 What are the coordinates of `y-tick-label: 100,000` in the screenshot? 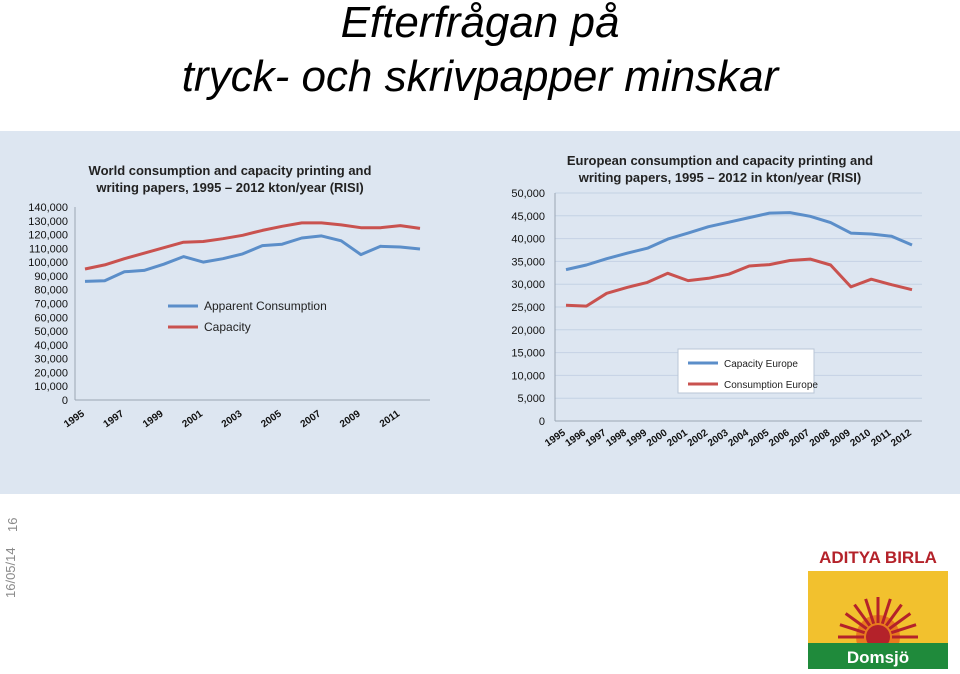 It's located at (48, 263).